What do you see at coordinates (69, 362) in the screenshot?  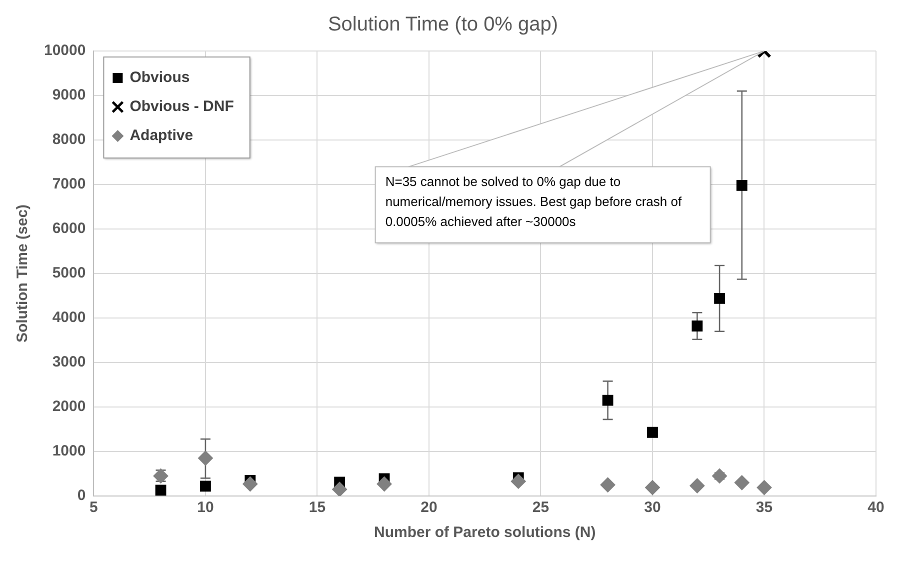 I see `y-tick-label: 3000` at bounding box center [69, 362].